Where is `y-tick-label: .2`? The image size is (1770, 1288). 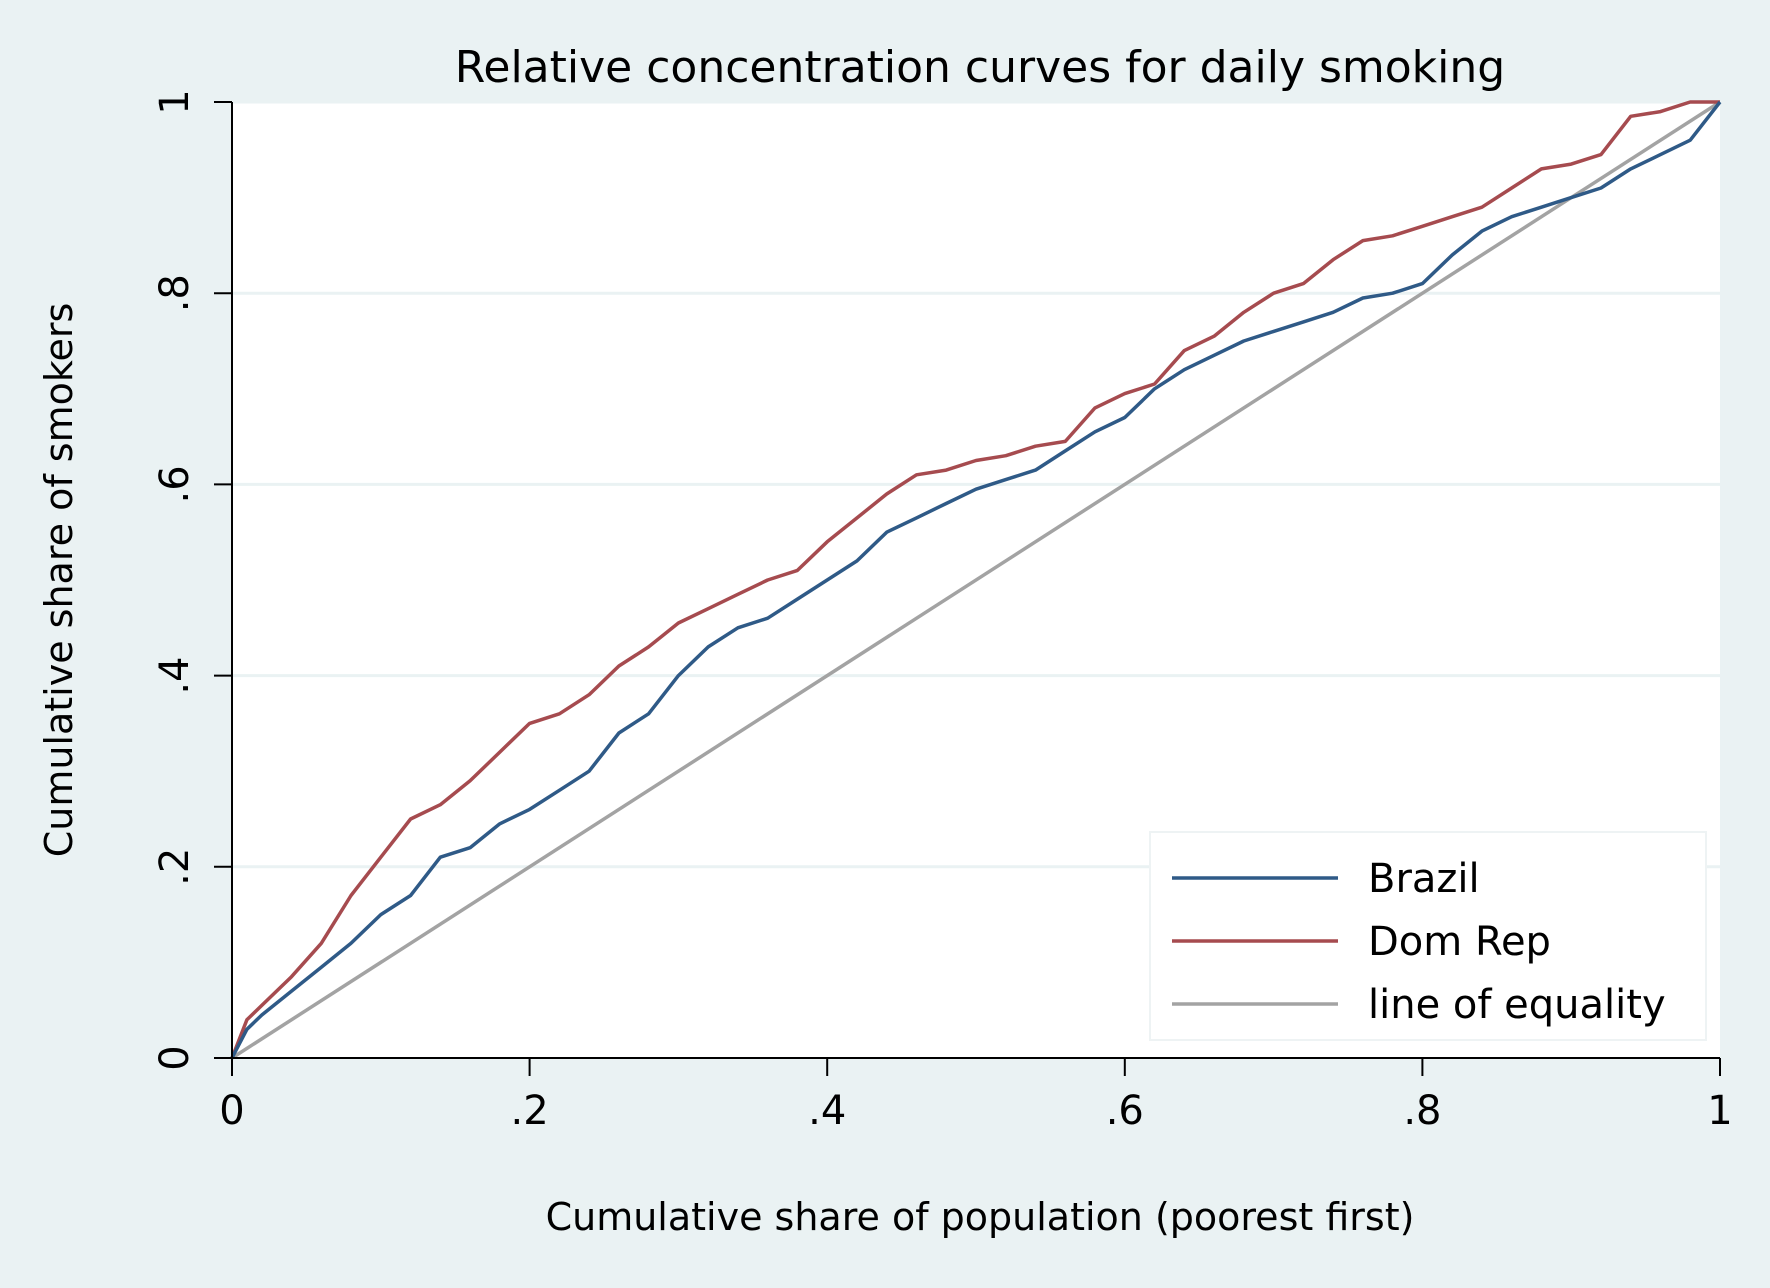
y-tick-label: .2 is located at coordinates (175, 867).